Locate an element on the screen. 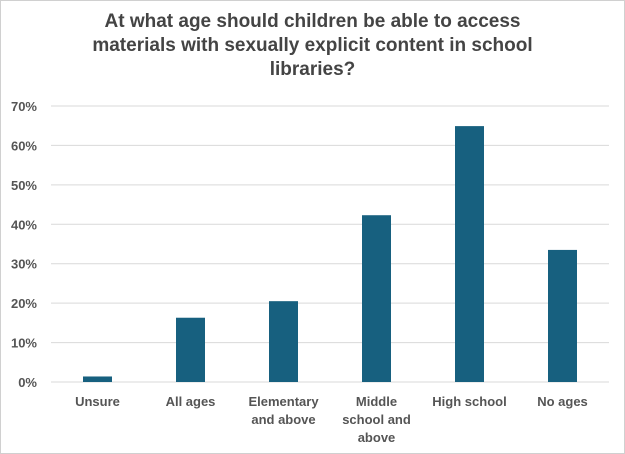 The width and height of the screenshot is (625, 454). y-tick-label: 30% is located at coordinates (24, 264).